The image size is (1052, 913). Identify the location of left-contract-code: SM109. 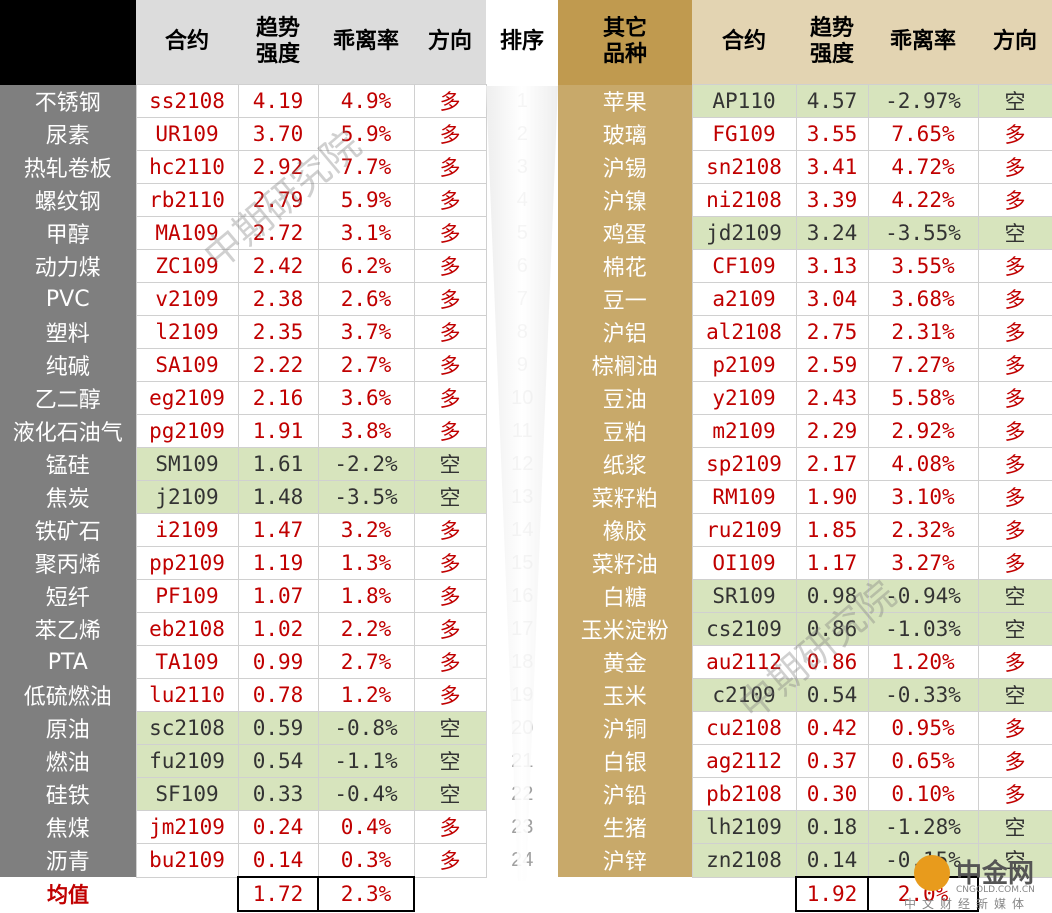
(187, 464).